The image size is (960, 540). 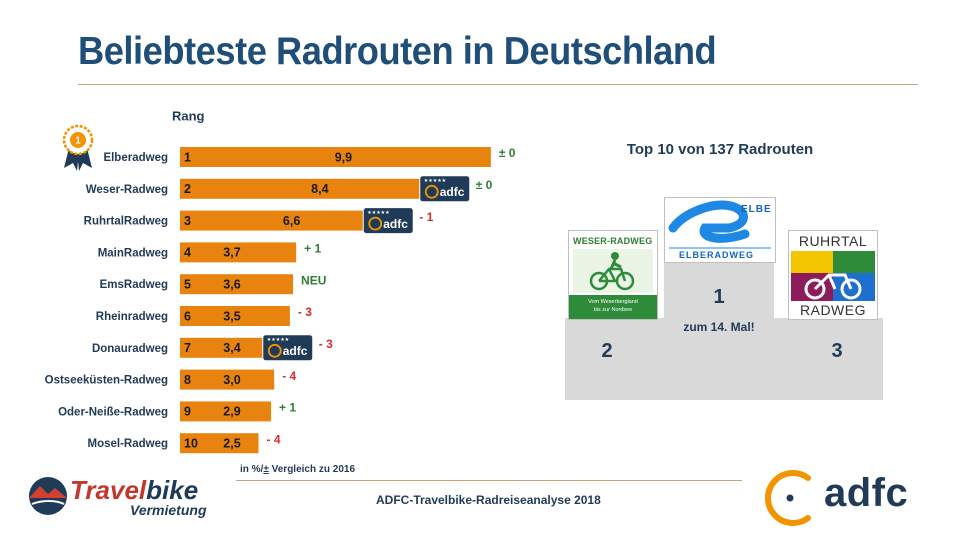 I want to click on podium-second-step, so click(x=724, y=359).